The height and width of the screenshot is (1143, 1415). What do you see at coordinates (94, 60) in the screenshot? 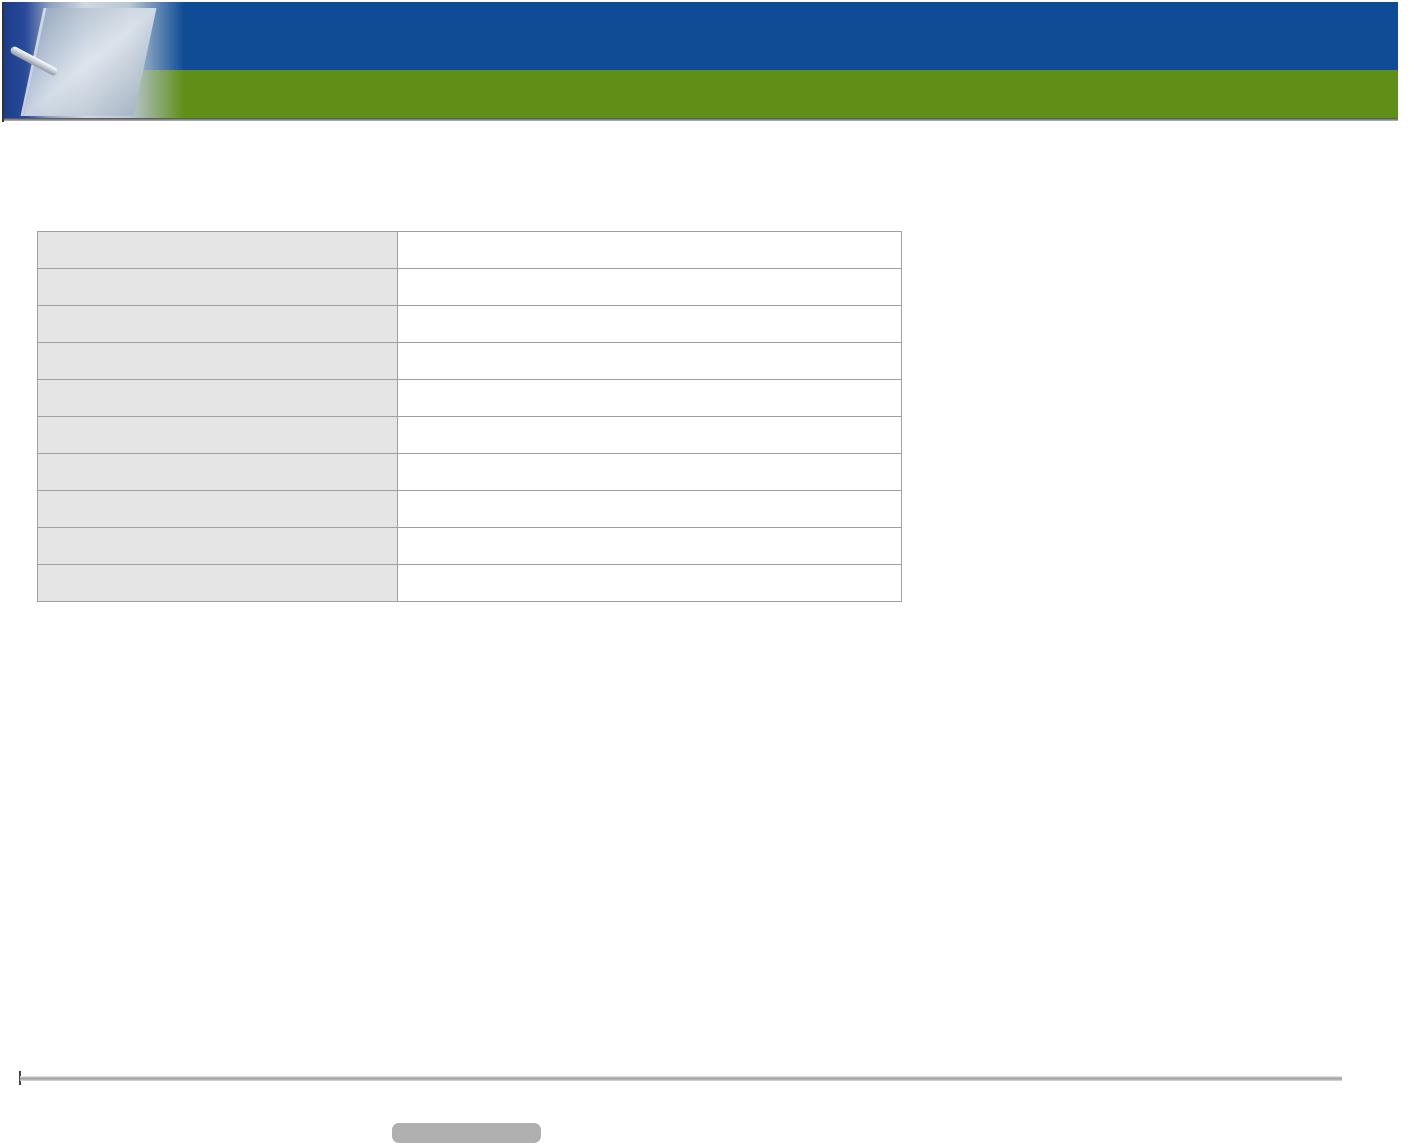
I see `banner-image` at bounding box center [94, 60].